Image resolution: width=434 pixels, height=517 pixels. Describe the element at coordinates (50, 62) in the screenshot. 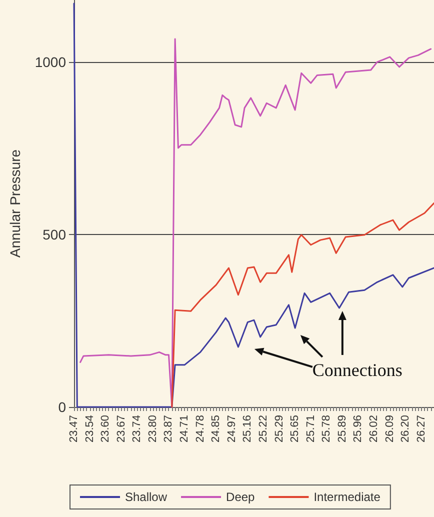

I see `y-tick-label: 1000` at that location.